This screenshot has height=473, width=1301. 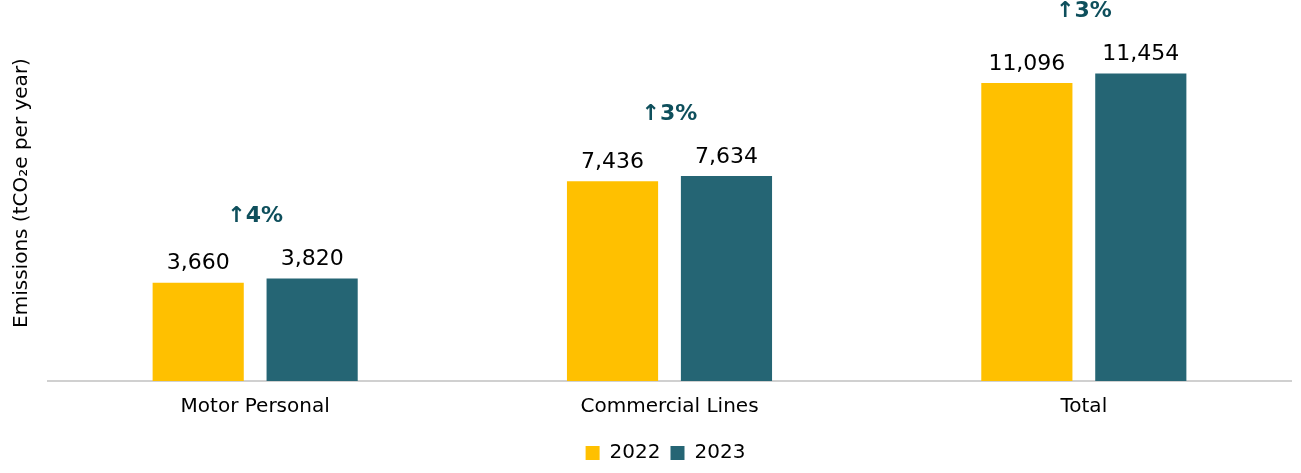 What do you see at coordinates (255, 405) in the screenshot?
I see `x-tick-label: Motor Personal` at bounding box center [255, 405].